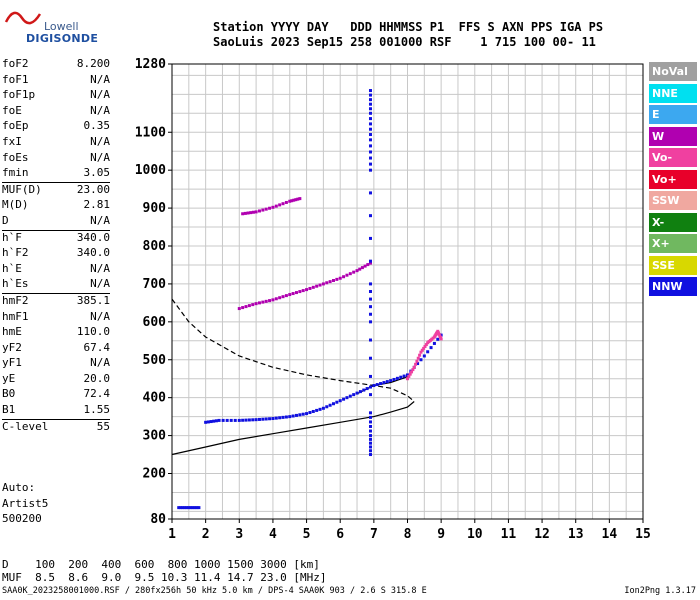 The height and width of the screenshot is (600, 700). Describe the element at coordinates (9, 394) in the screenshot. I see `param-key: B0` at that location.